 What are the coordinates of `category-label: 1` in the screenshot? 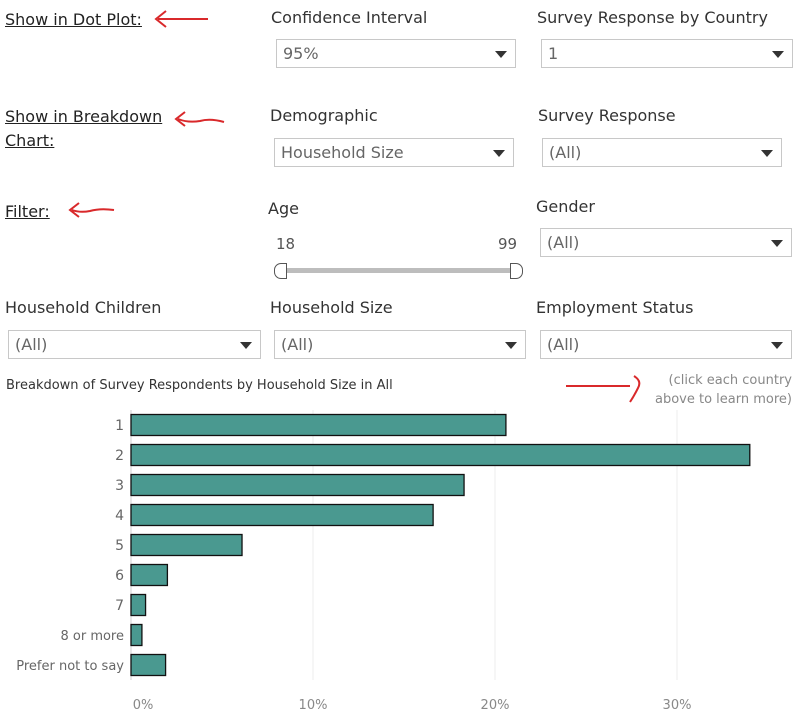 It's located at (119, 426).